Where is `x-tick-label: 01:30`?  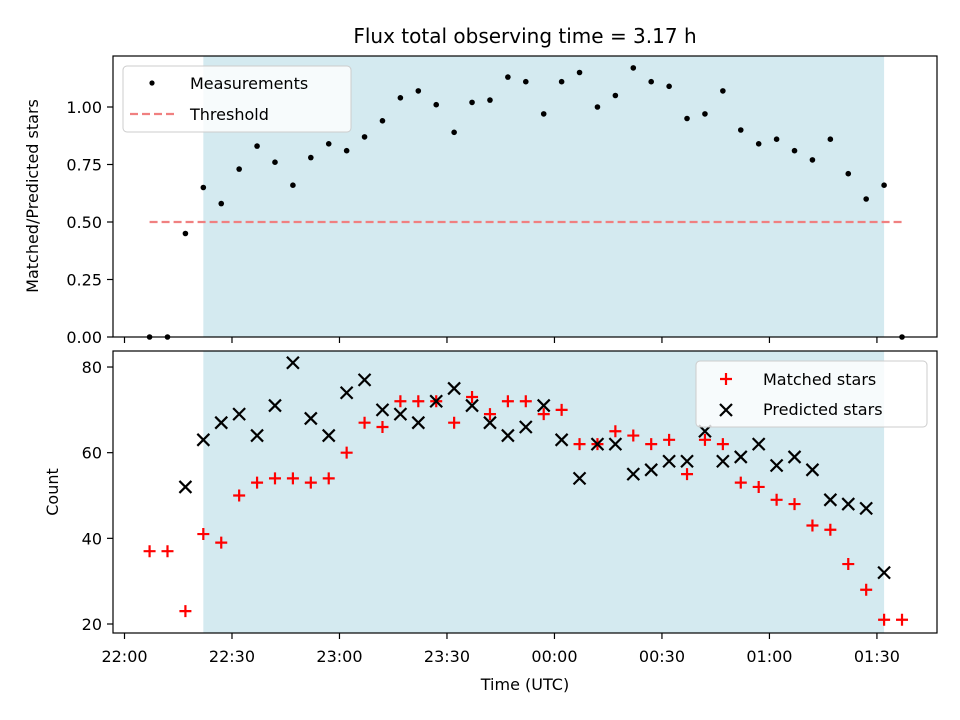
x-tick-label: 01:30 is located at coordinates (877, 656).